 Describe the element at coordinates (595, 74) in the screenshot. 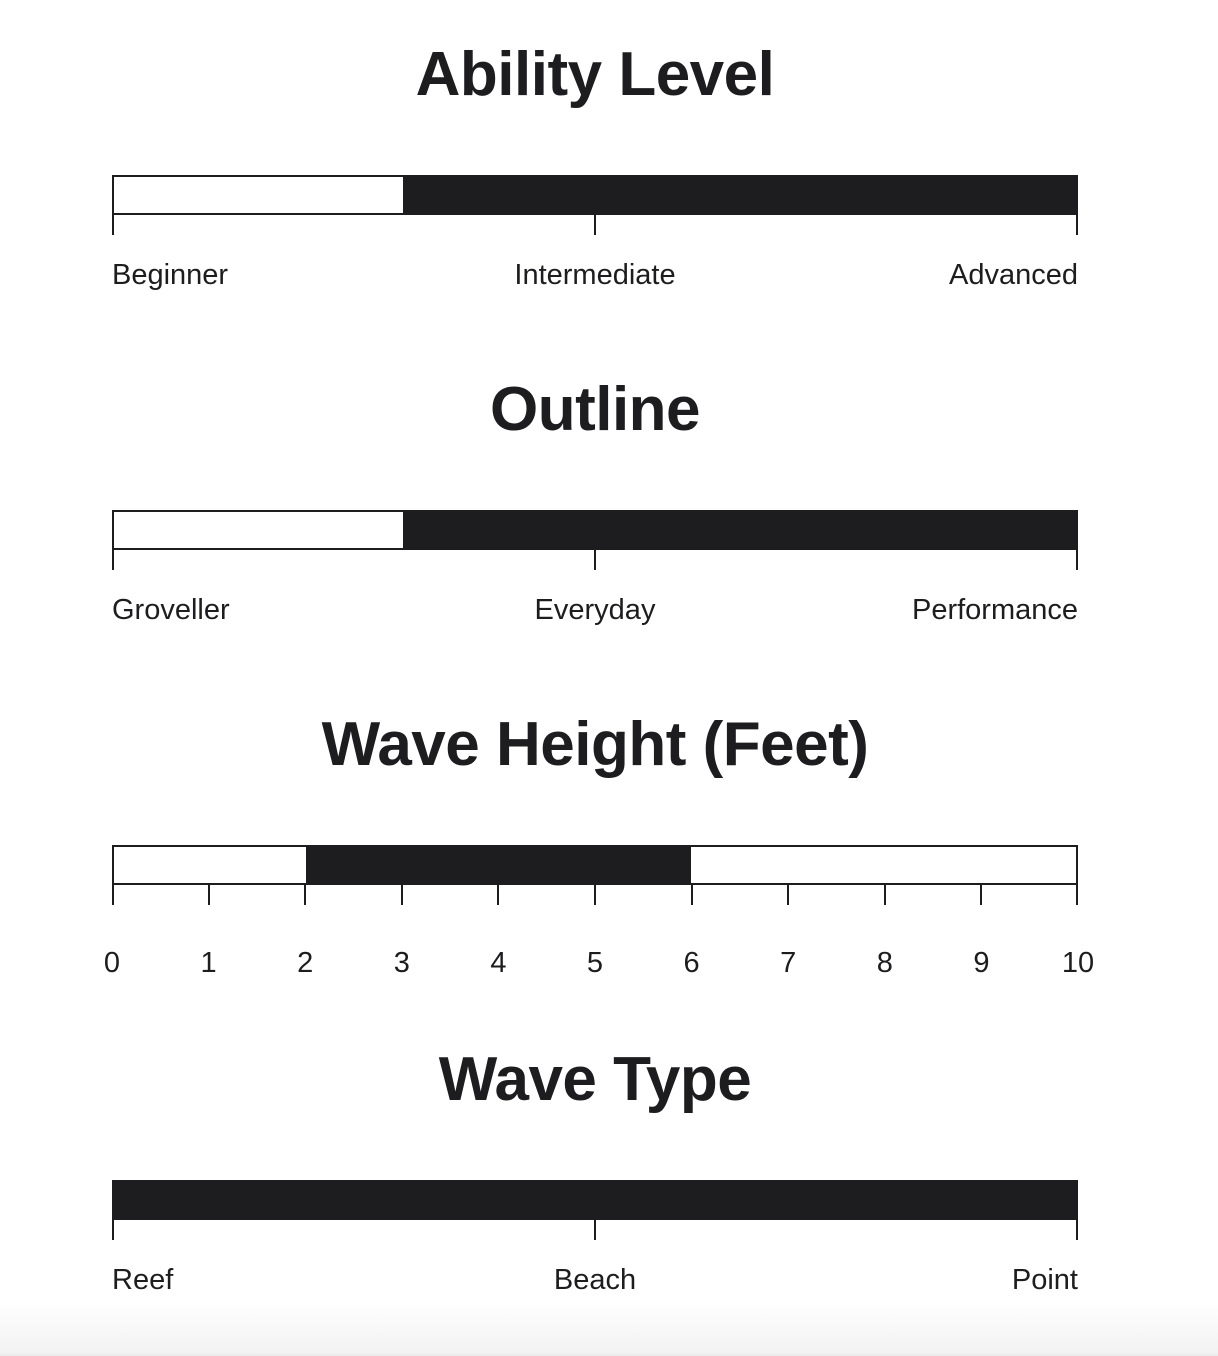

I see `ability-level-title: Ability Level` at that location.